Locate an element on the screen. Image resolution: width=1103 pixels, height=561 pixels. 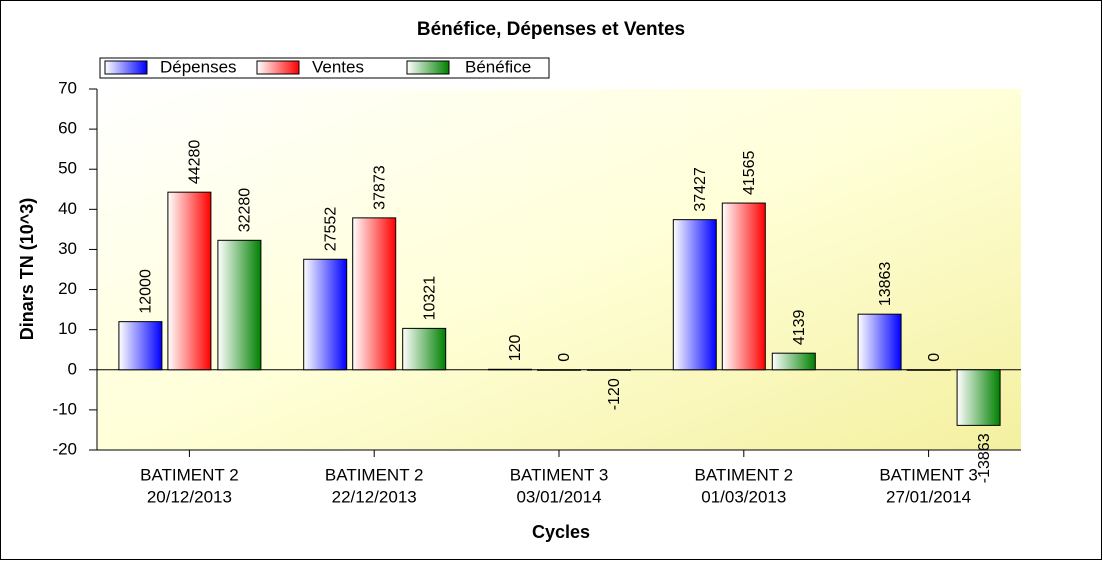
data-label: 13863 is located at coordinates (885, 284).